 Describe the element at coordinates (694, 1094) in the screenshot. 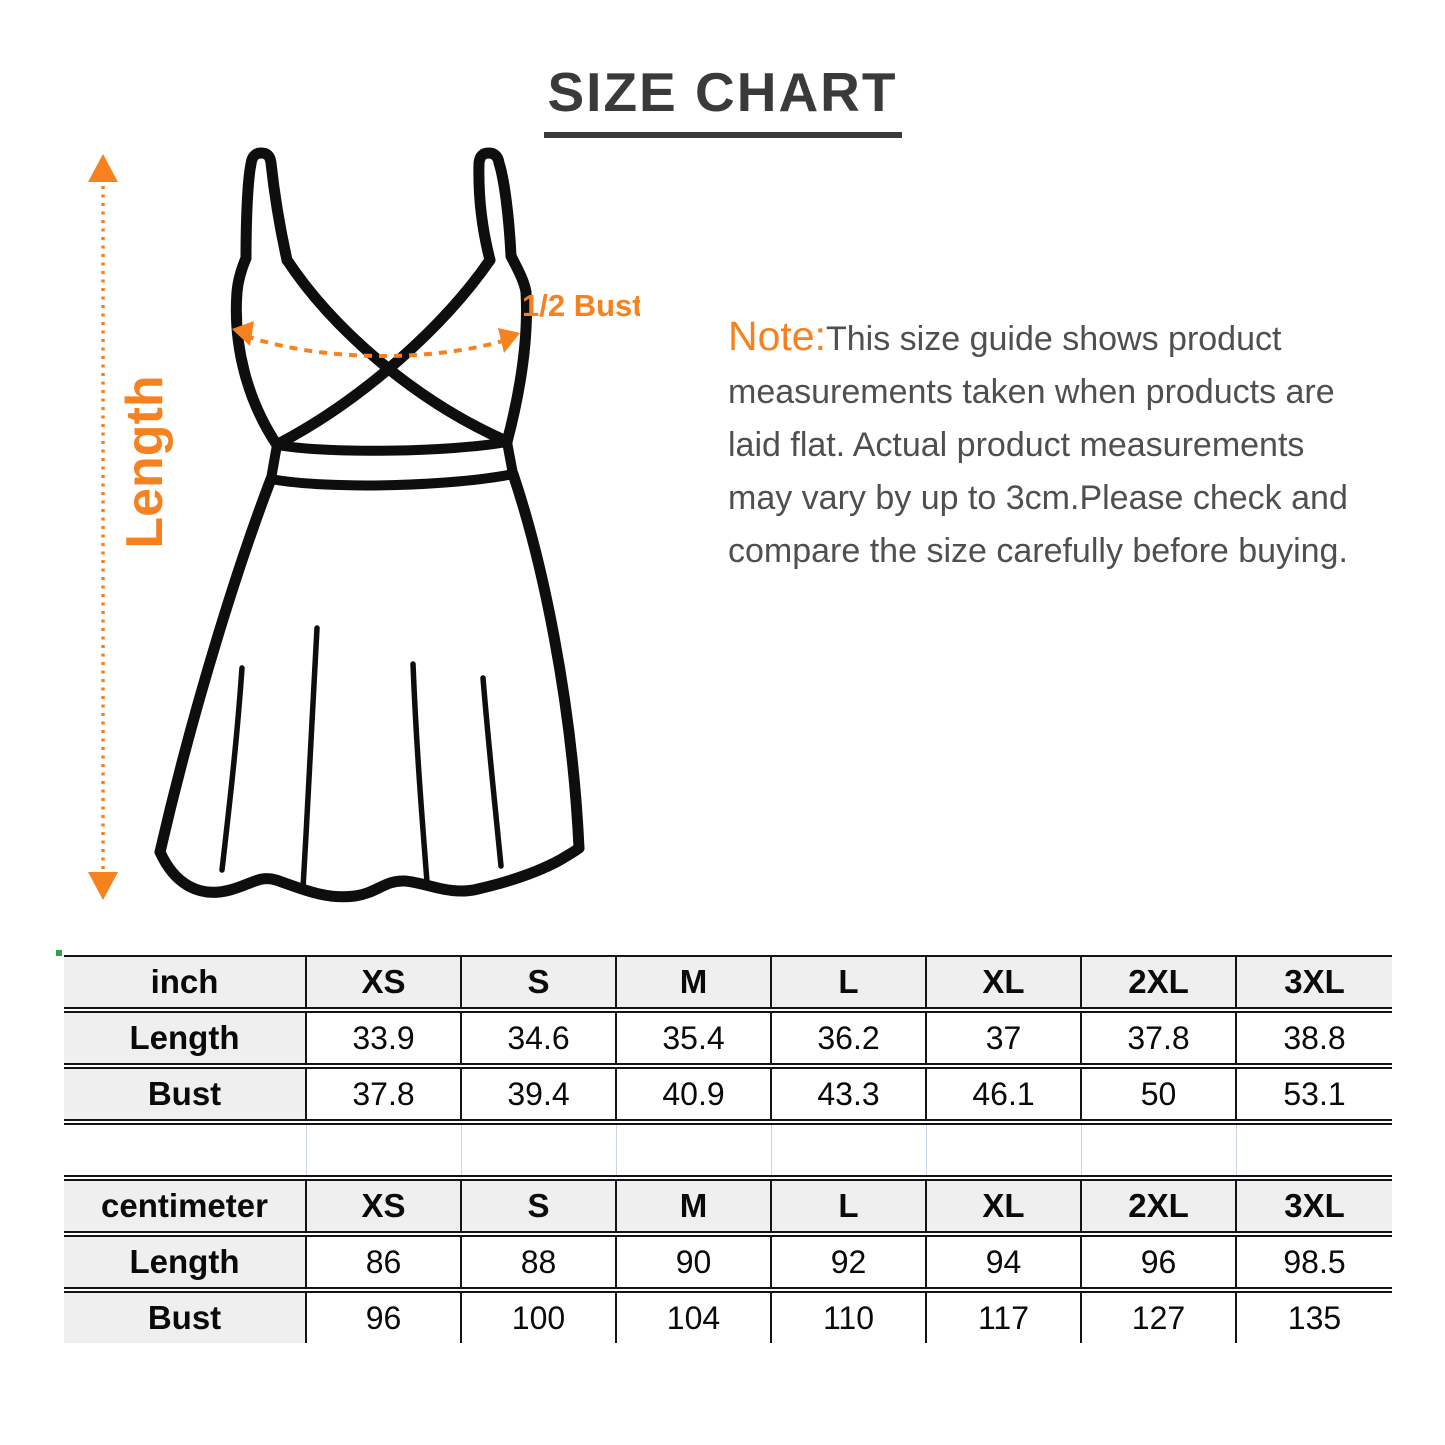

I see `value-cell: 40.9` at that location.